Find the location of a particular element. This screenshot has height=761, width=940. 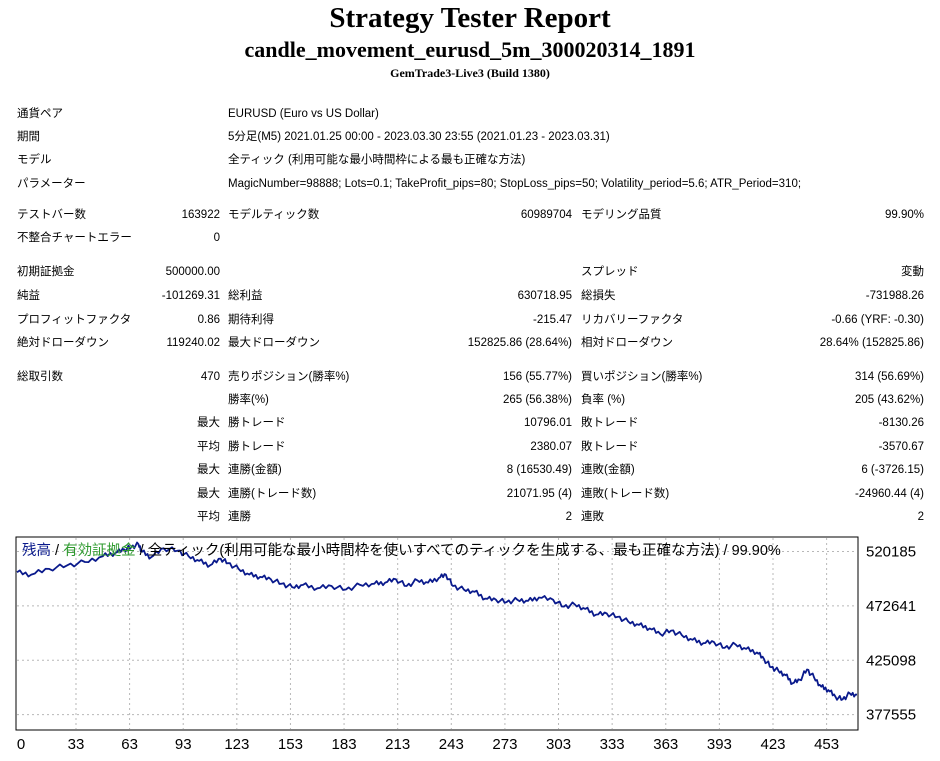

x-tick-label: 303 is located at coordinates (558, 744).